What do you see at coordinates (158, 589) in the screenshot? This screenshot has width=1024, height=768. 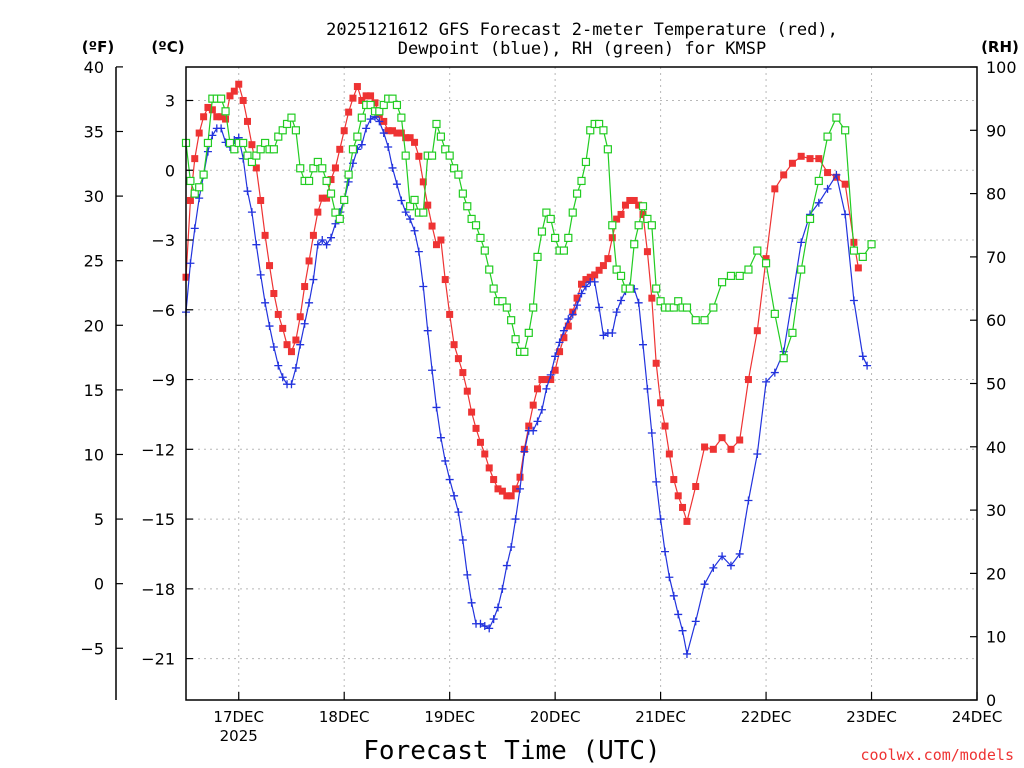 I see `celsius-tick-label: −18` at bounding box center [158, 589].